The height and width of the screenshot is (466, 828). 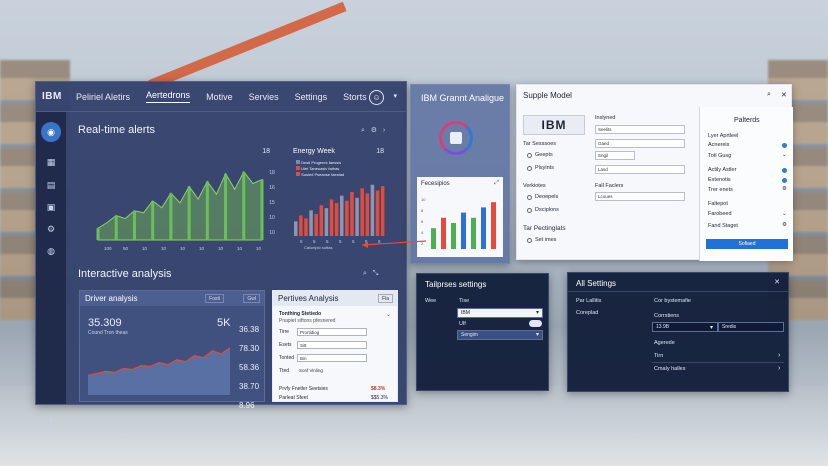 I want to click on chart1-ytick: 10, so click(x=272, y=233).